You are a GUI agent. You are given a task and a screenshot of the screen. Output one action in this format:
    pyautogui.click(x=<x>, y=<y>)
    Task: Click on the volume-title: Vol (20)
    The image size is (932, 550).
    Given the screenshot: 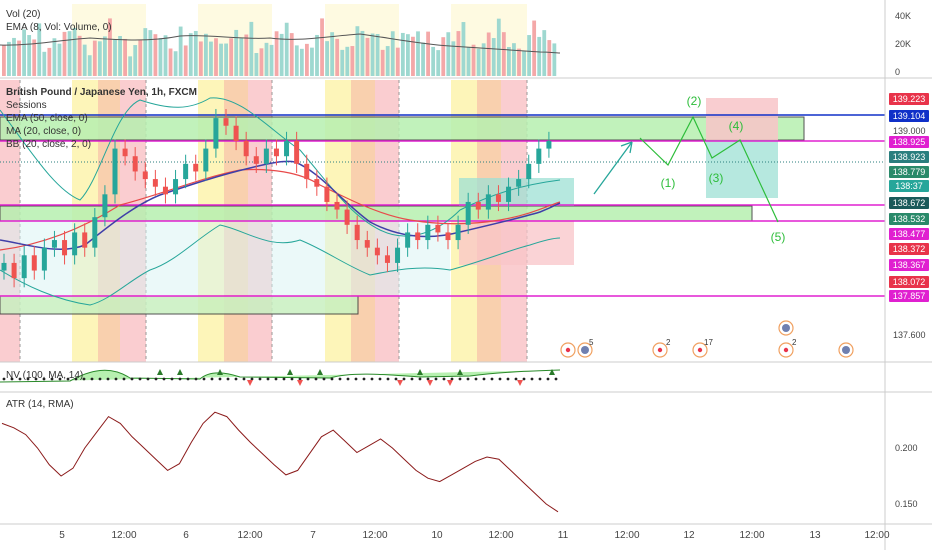 What is the action you would take?
    pyautogui.click(x=23, y=14)
    